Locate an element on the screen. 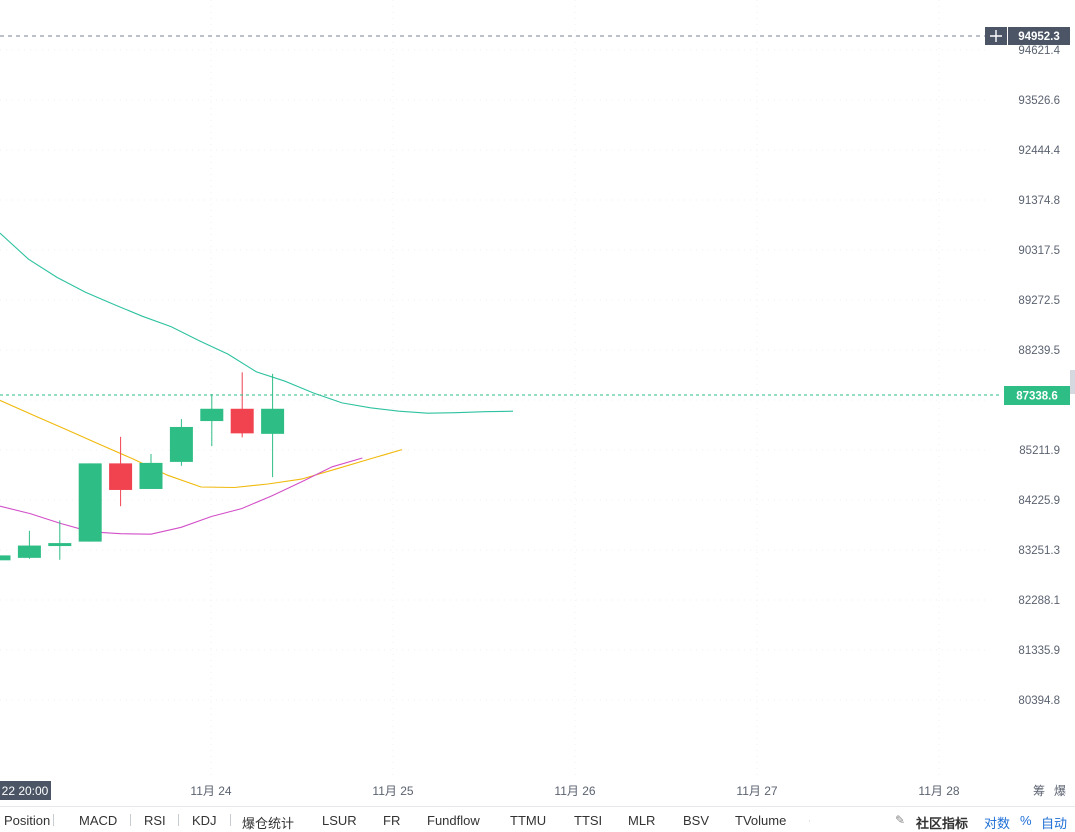 The image size is (1075, 832). crosshair-price-bg is located at coordinates (1039, 36).